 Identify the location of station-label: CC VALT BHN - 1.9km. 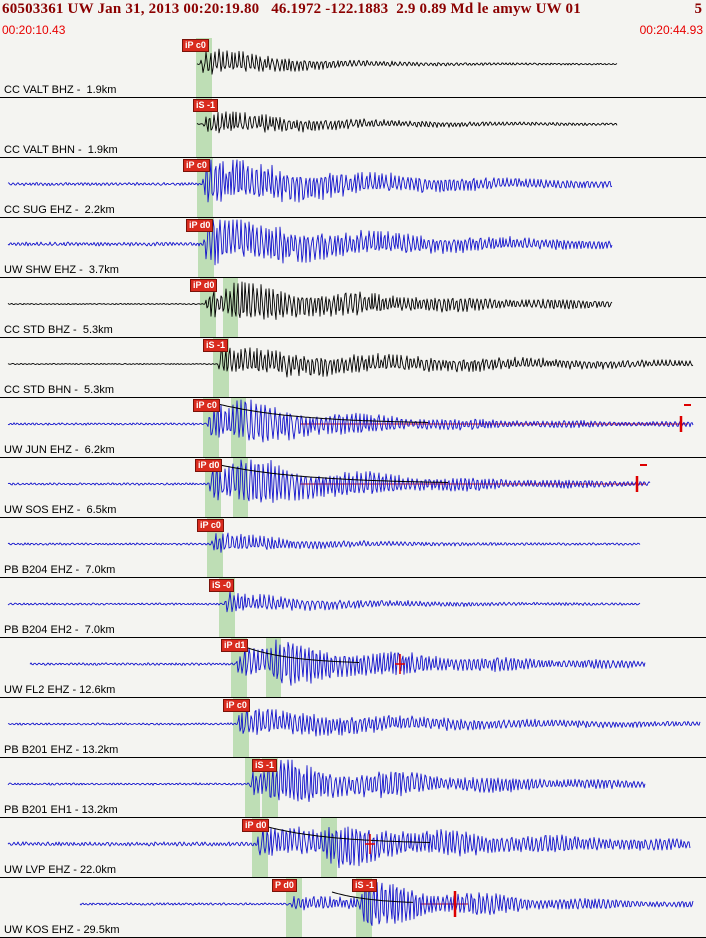
(61, 150).